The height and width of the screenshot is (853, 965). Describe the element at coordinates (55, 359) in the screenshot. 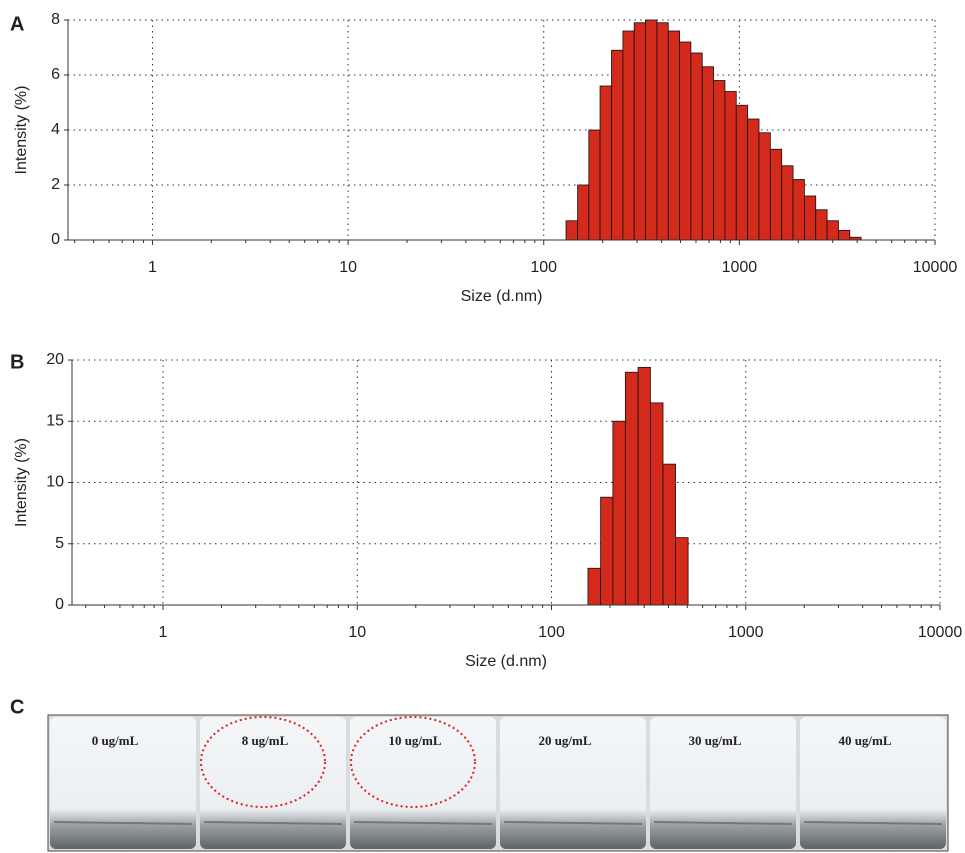

I see `y-tick-label: 20` at that location.